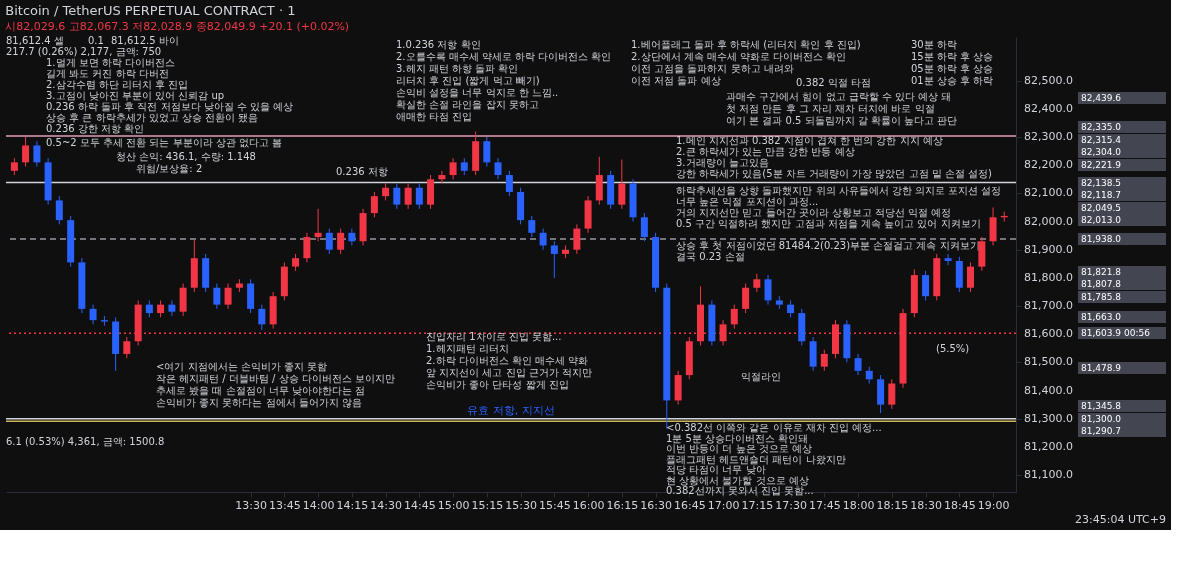  Describe the element at coordinates (96, 40) in the screenshot. I see `annotation: 0.1` at that location.